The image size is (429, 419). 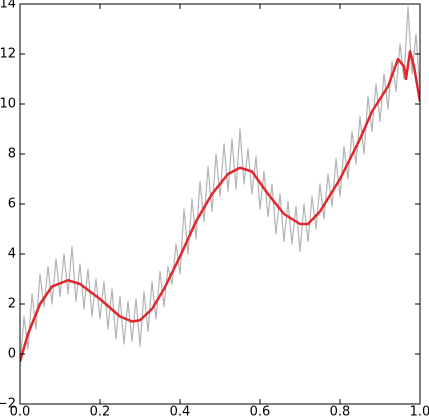 I want to click on y-tick-label: 14, so click(x=8, y=6).